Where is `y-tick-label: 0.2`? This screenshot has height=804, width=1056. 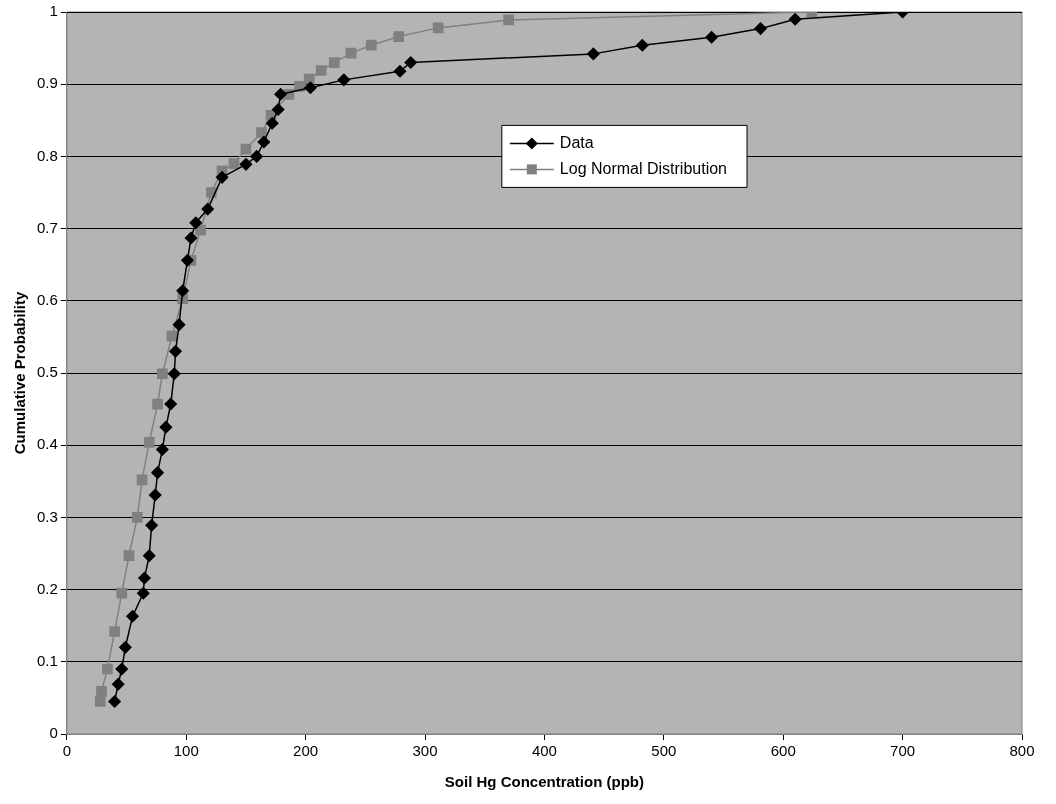
y-tick-label: 0.2 is located at coordinates (47, 588).